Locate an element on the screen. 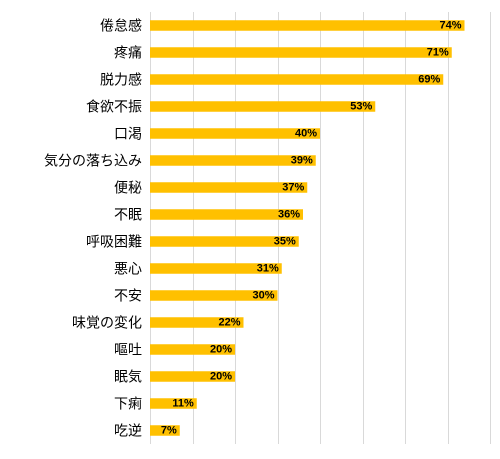 The height and width of the screenshot is (459, 500). category-label: 不安 is located at coordinates (128, 296).